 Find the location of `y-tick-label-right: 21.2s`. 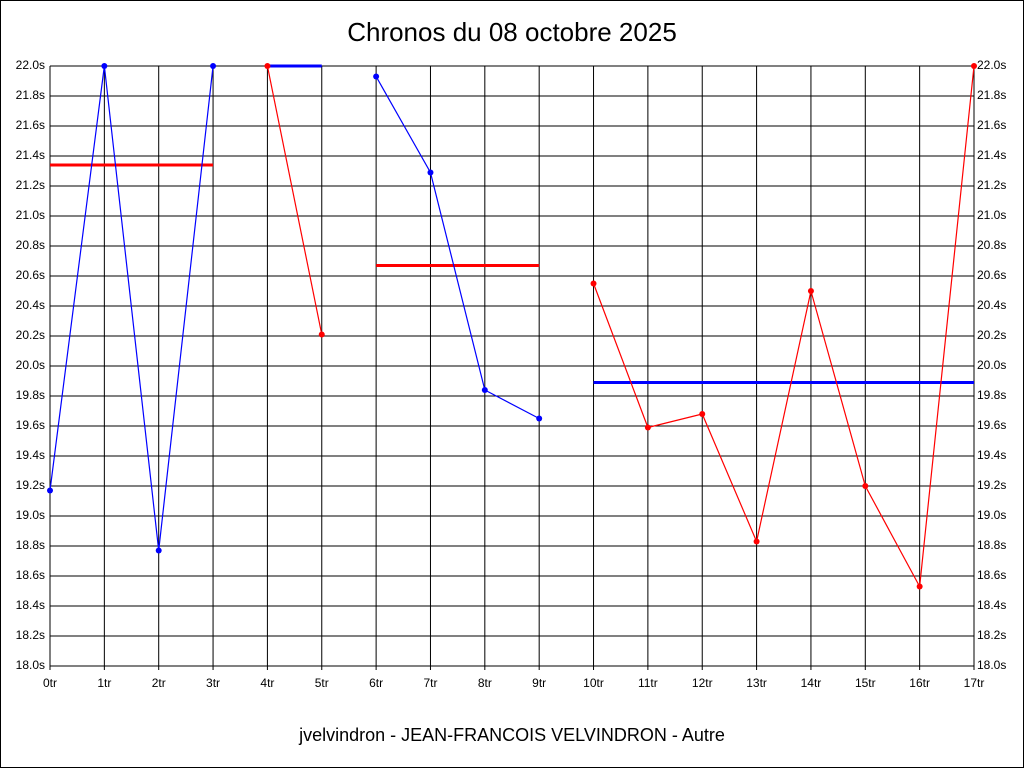

y-tick-label-right: 21.2s is located at coordinates (991, 185).